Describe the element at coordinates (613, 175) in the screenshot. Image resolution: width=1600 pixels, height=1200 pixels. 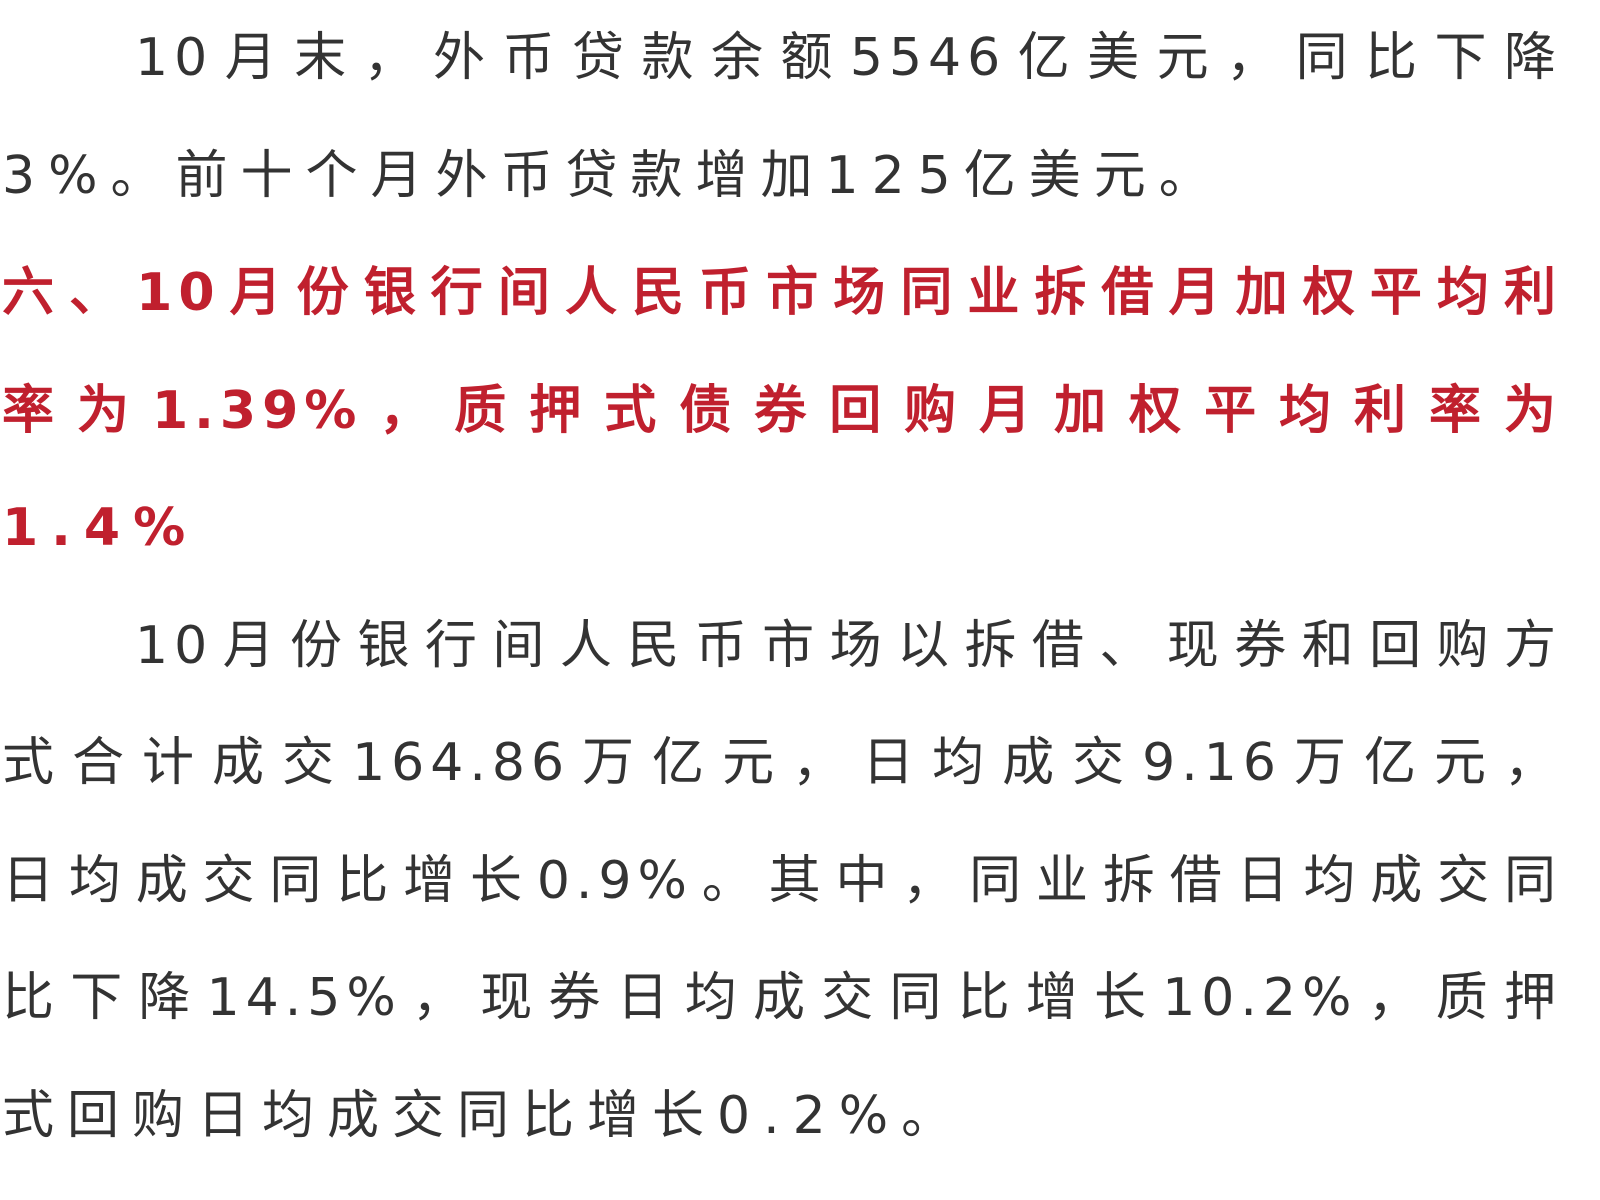
I see `text-line: 3%。前十个月外币贷款增加125亿美元。` at that location.